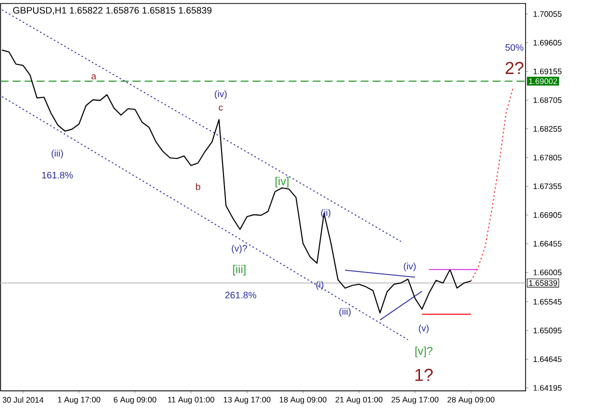 The width and height of the screenshot is (600, 408). I want to click on ref-line-label: 1.69002, so click(543, 81).